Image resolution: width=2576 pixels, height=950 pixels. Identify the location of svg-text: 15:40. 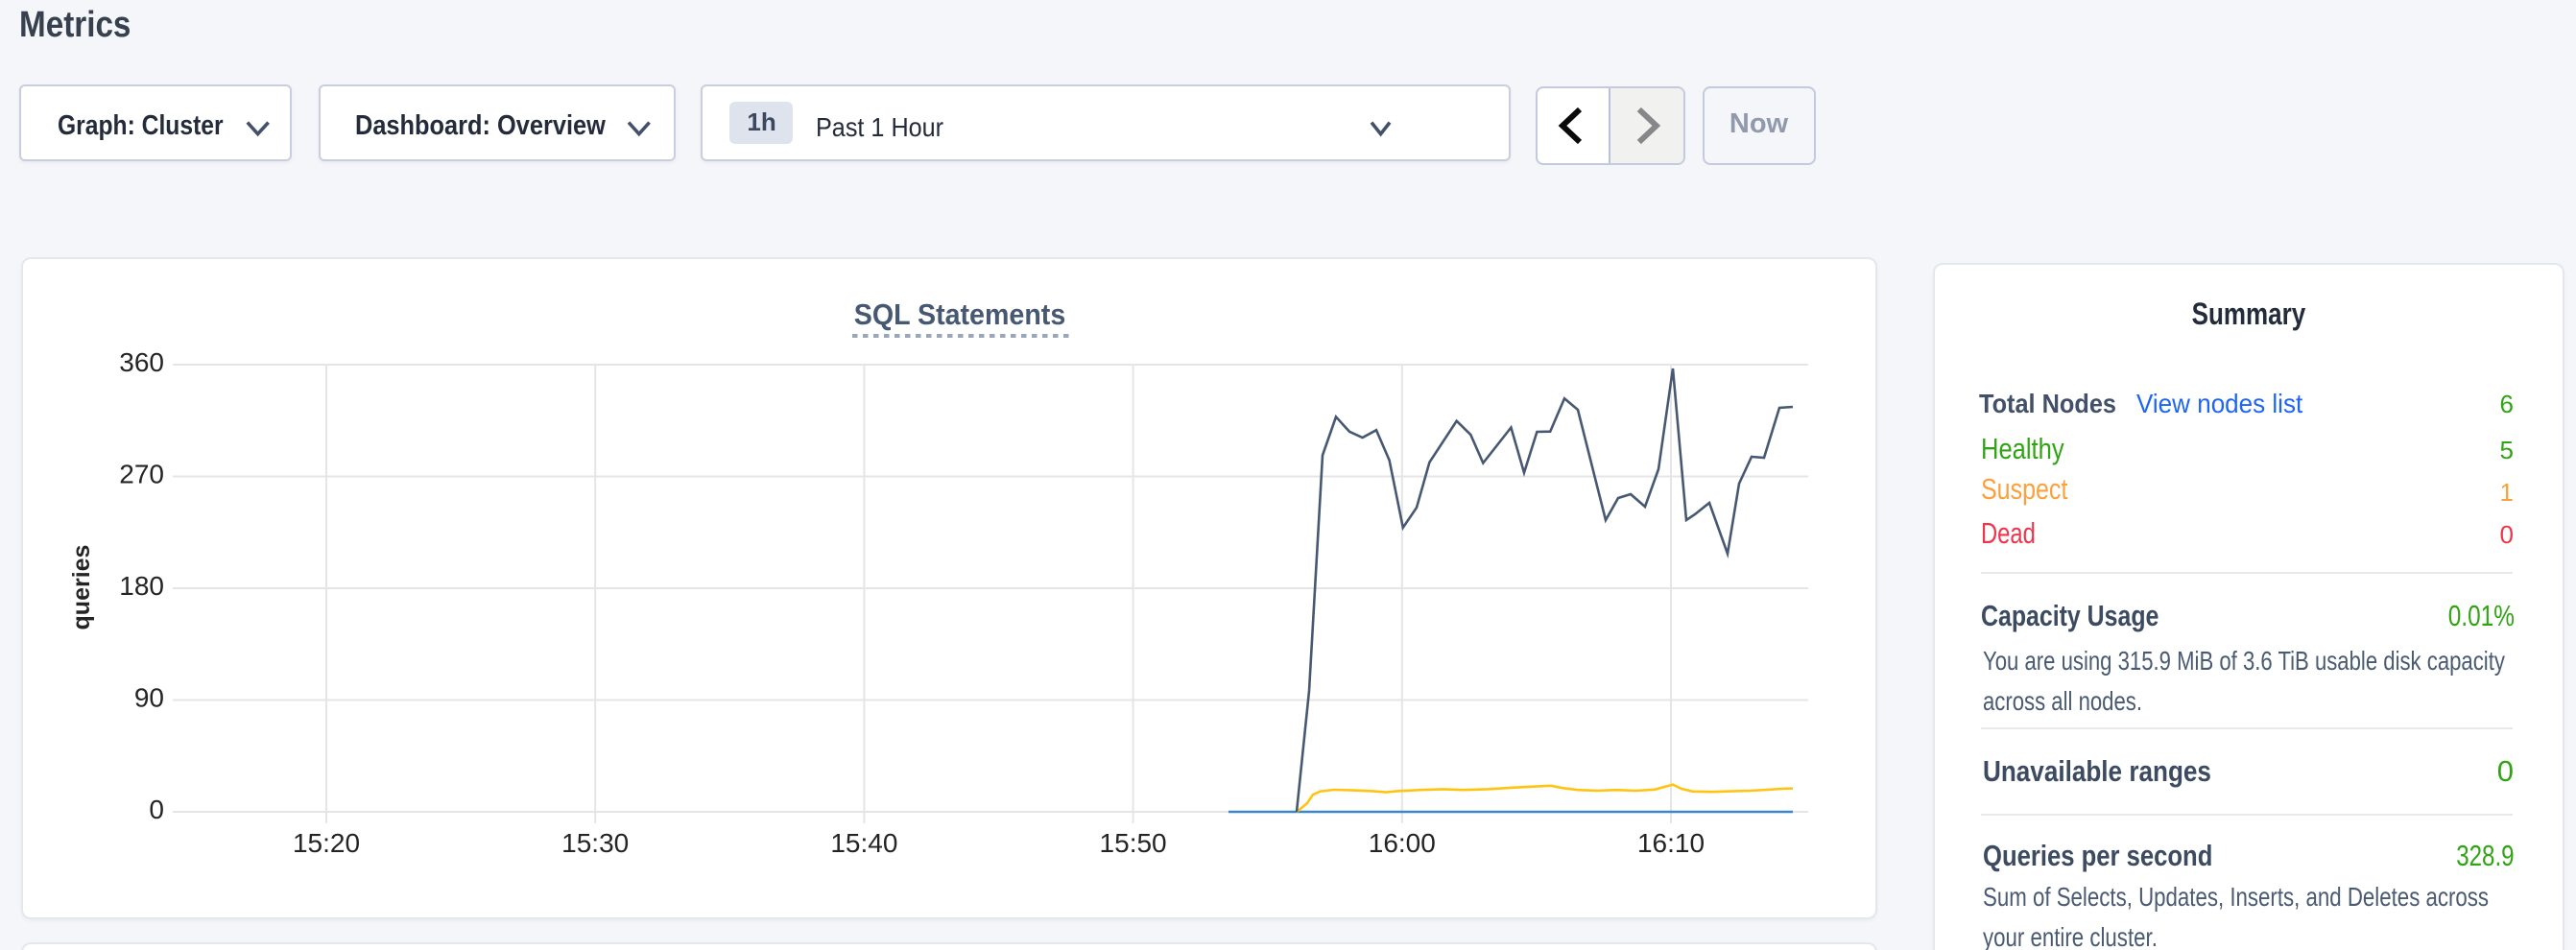
(863, 843).